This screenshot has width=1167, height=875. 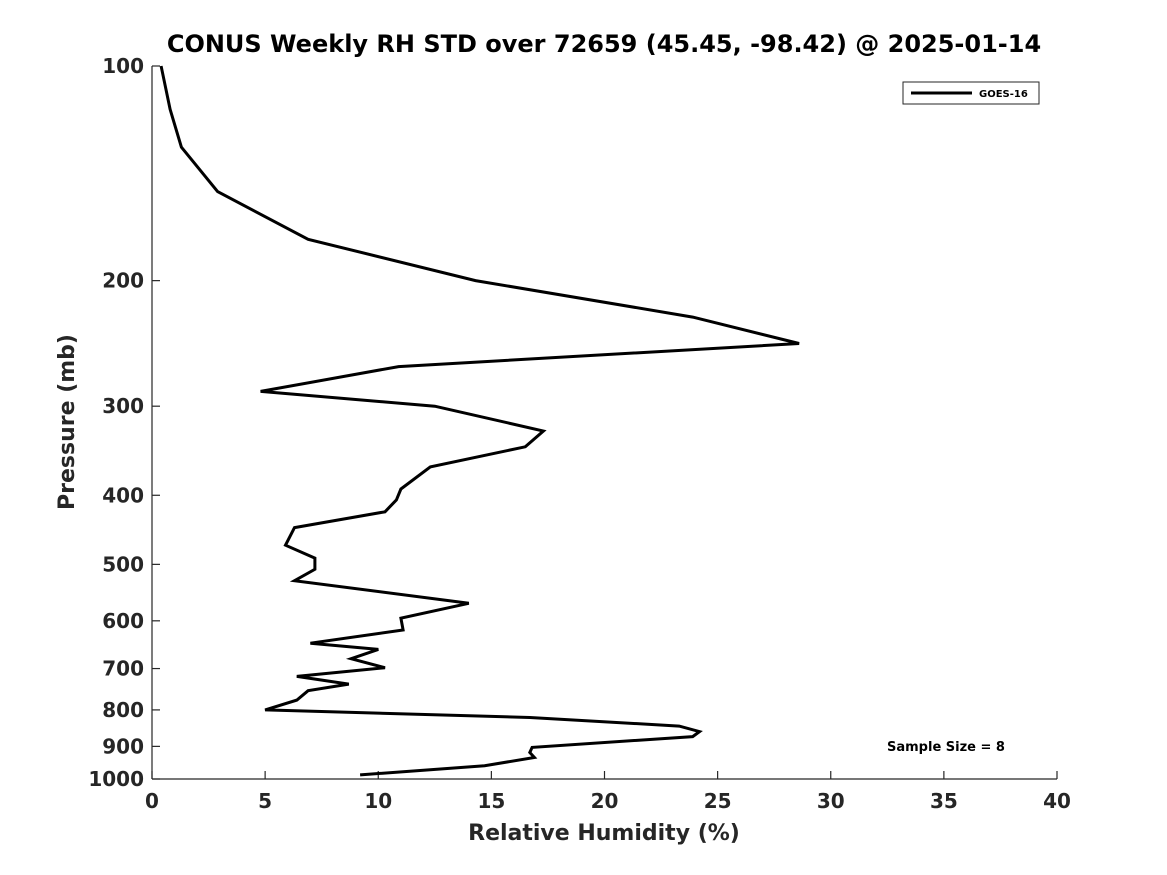 What do you see at coordinates (831, 801) in the screenshot?
I see `x-tick-label: 30` at bounding box center [831, 801].